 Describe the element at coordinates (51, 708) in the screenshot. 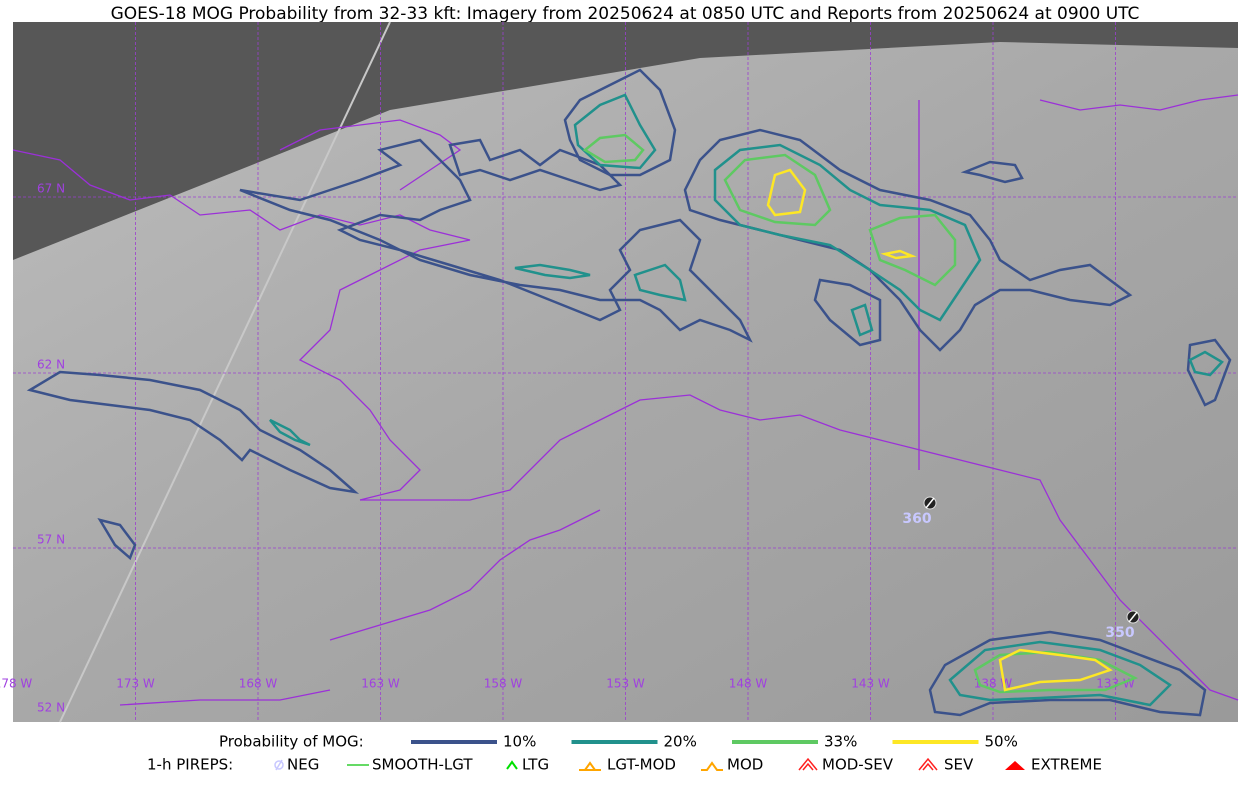

I see `lat-label: 52 N` at that location.